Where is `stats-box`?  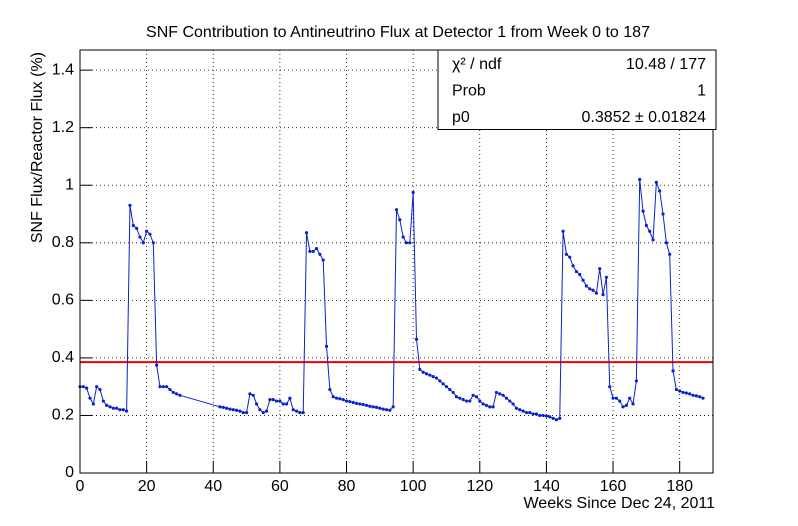
stats-box is located at coordinates (577, 89).